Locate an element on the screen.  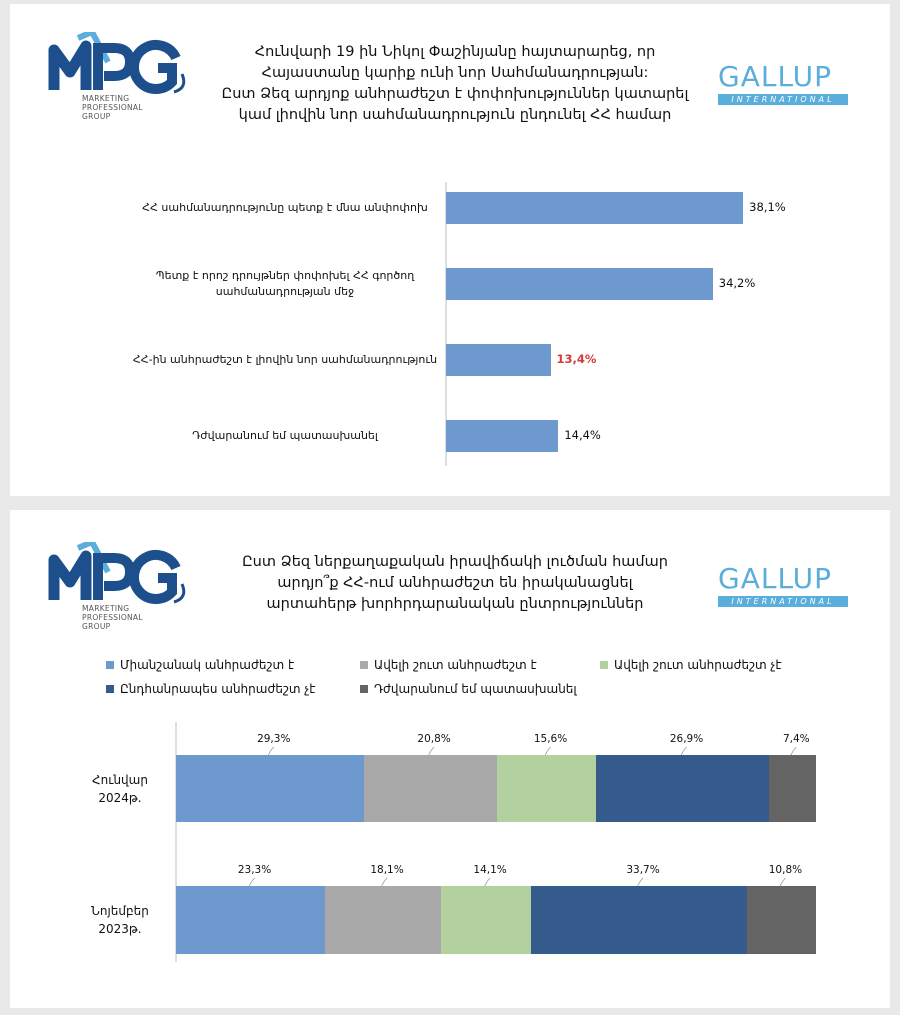
category-label-line: Դժվարանում եմ պատասխանել is located at coordinates (285, 435).